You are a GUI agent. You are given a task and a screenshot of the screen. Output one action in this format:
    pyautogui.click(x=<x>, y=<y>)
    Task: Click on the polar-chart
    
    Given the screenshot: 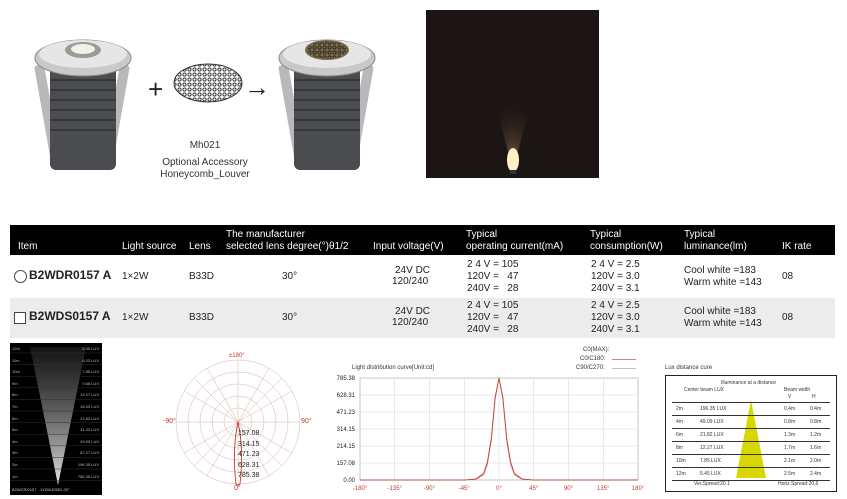 What is the action you would take?
    pyautogui.click(x=238, y=422)
    